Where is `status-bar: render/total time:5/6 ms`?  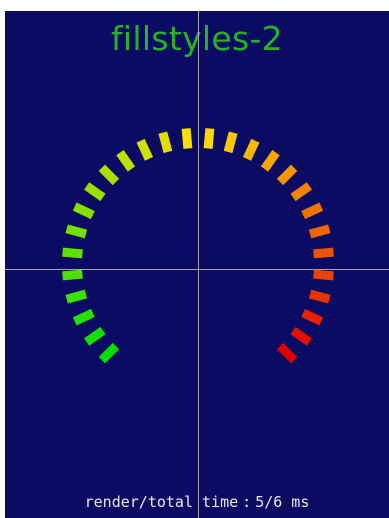
status-bar: render/total time:5/6 ms is located at coordinates (197, 502).